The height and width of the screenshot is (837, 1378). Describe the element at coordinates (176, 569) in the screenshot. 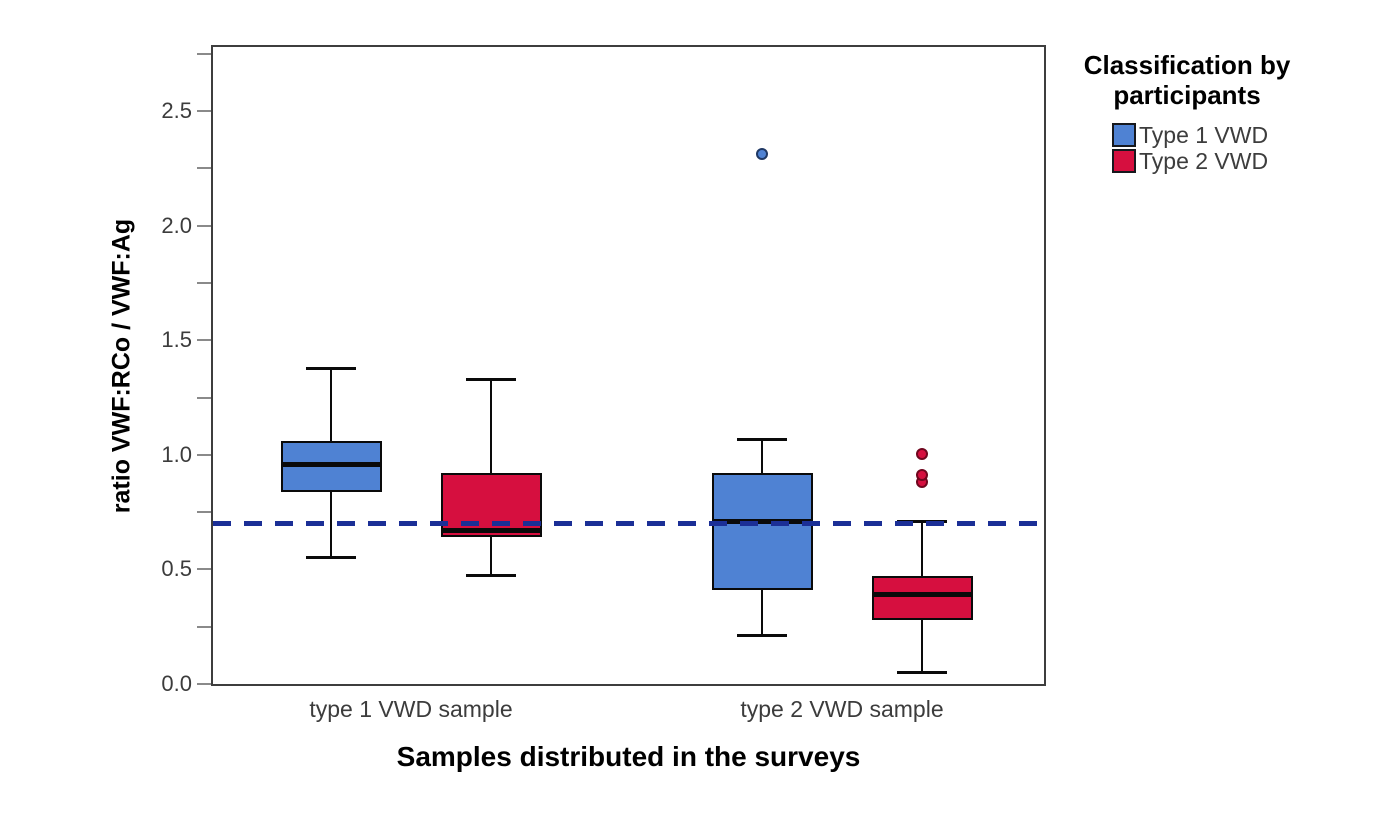

I see `y-tick-label: 0.5` at that location.